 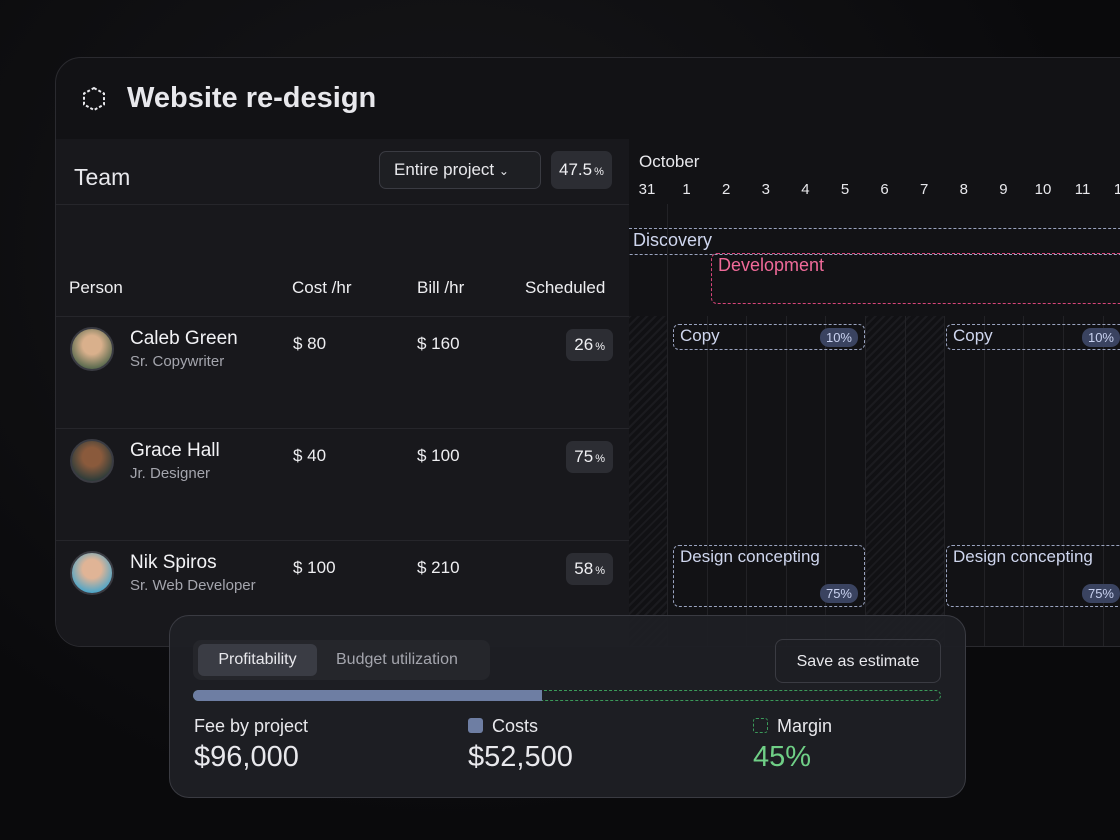 I want to click on metric-value: $96,000, so click(x=246, y=757).